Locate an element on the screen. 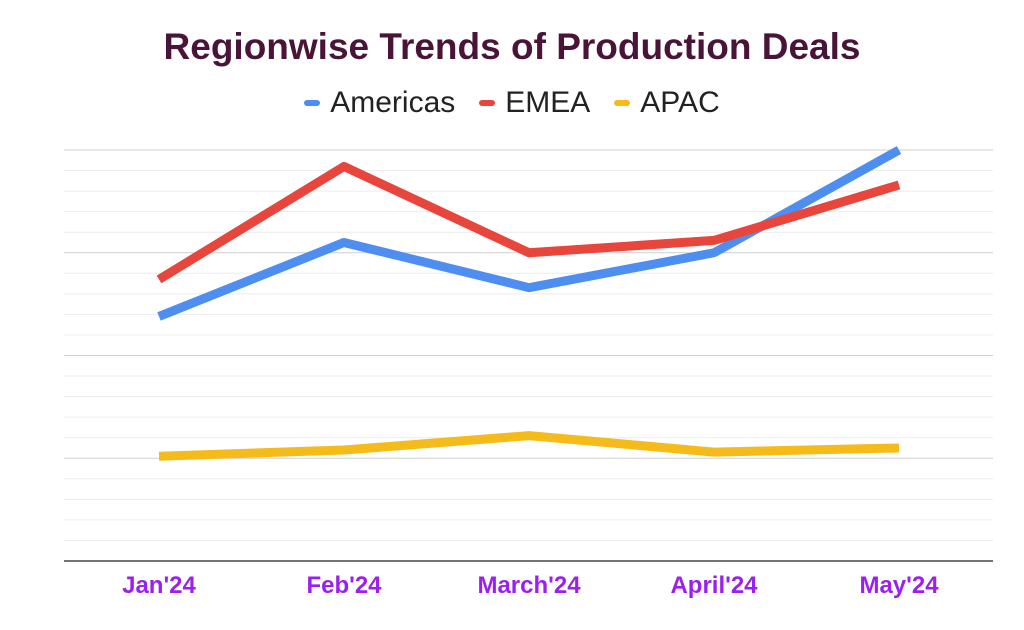 The height and width of the screenshot is (630, 1024). series-emea is located at coordinates (528, 222).